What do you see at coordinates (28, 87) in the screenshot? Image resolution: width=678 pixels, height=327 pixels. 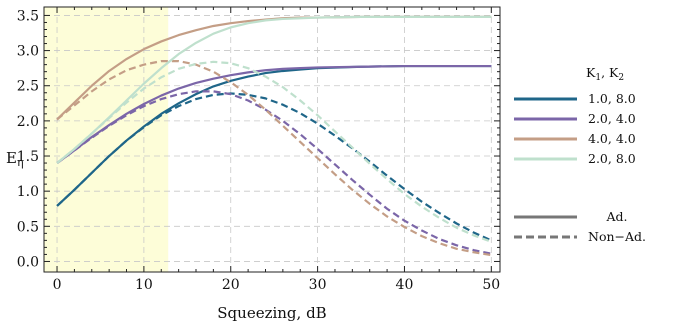 I see `y-tick-label: 2.5` at bounding box center [28, 87].